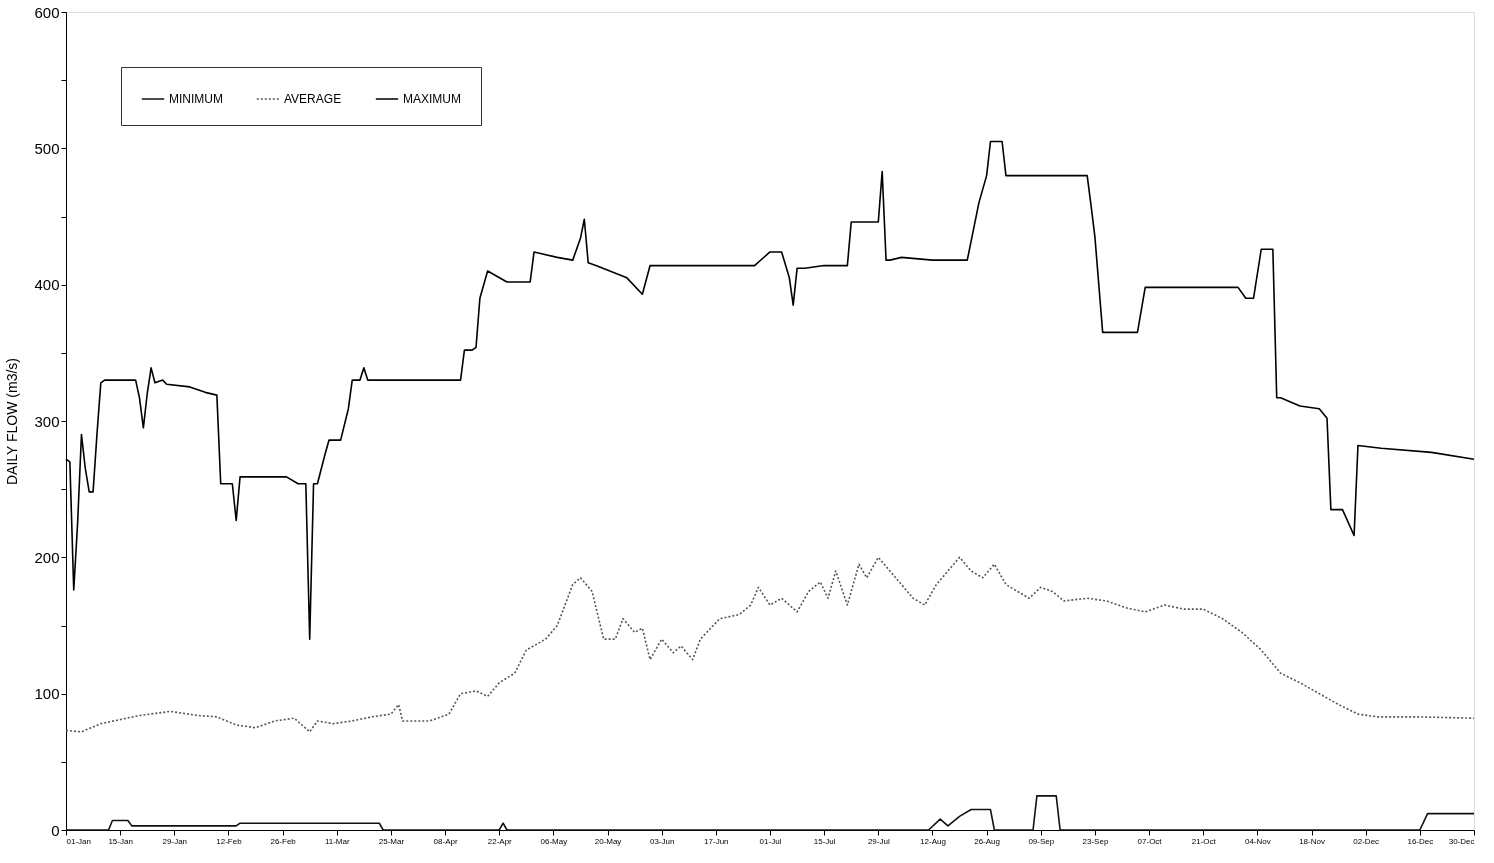 The width and height of the screenshot is (1494, 863). I want to click on legend-label: MAXIMUM, so click(432, 99).